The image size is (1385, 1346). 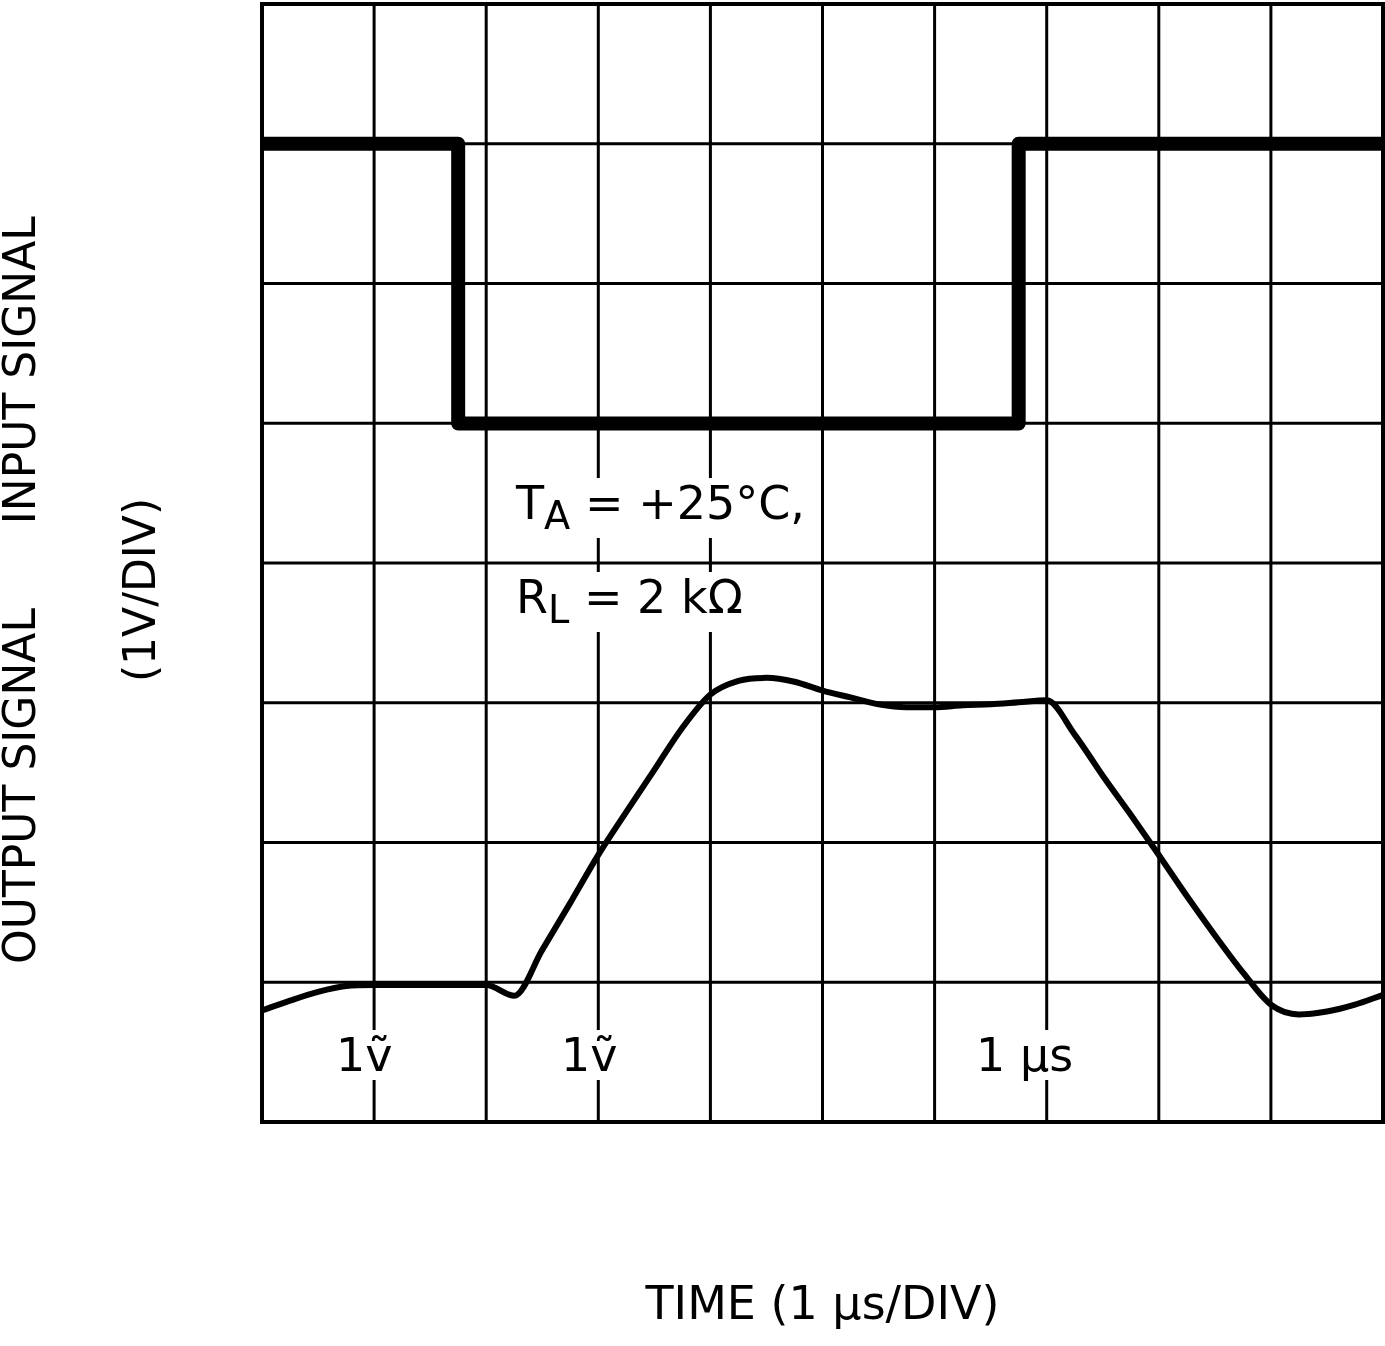 I want to click on annotation: T$_{A}$ = +25°C,, so click(x=660, y=507).